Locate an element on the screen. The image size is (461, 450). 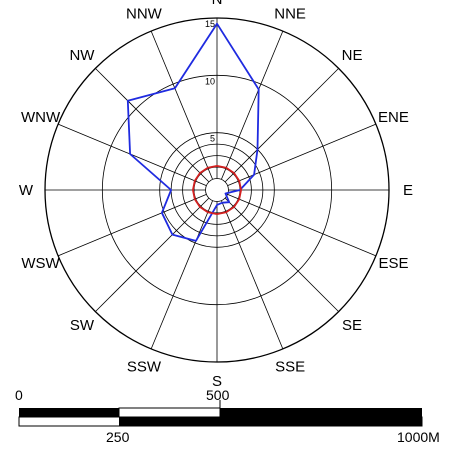
scale-label-0: 0 is located at coordinates (19, 395).